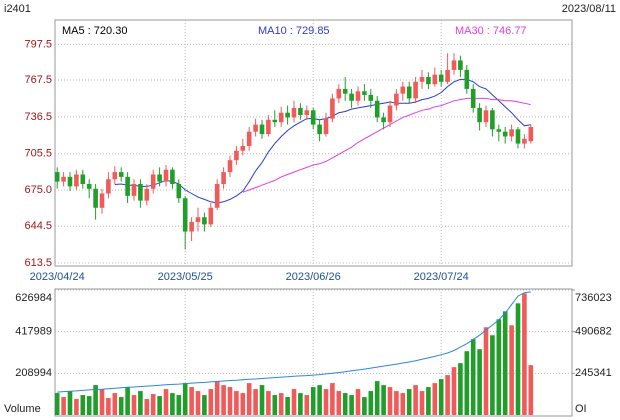  What do you see at coordinates (313, 277) in the screenshot?
I see `x-tick-label: 2023/06/26` at bounding box center [313, 277].